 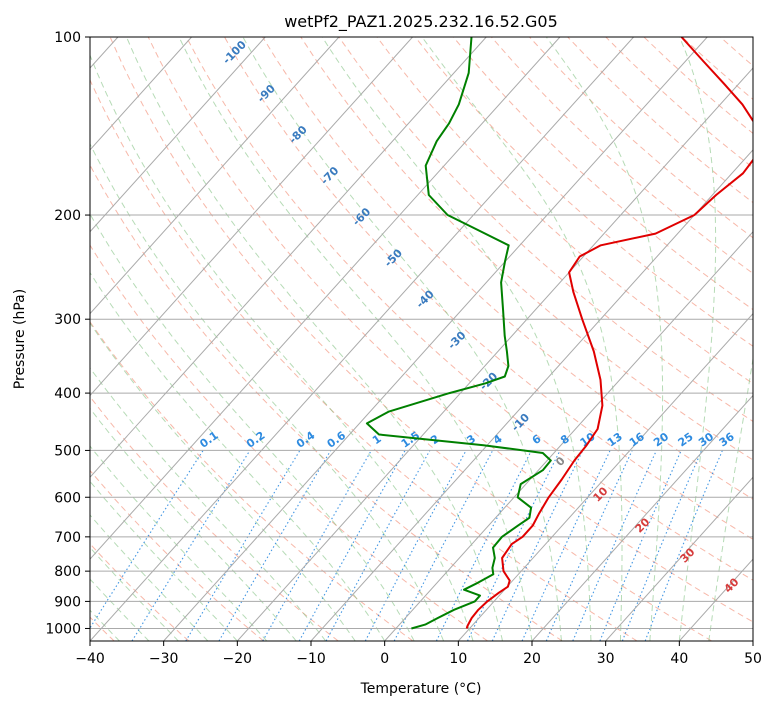 I want to click on y-tick-label: 400, so click(x=67, y=394).